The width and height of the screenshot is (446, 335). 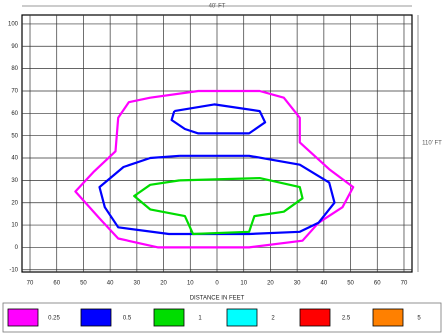 I want to click on x-tick-label: 0, so click(x=217, y=284).